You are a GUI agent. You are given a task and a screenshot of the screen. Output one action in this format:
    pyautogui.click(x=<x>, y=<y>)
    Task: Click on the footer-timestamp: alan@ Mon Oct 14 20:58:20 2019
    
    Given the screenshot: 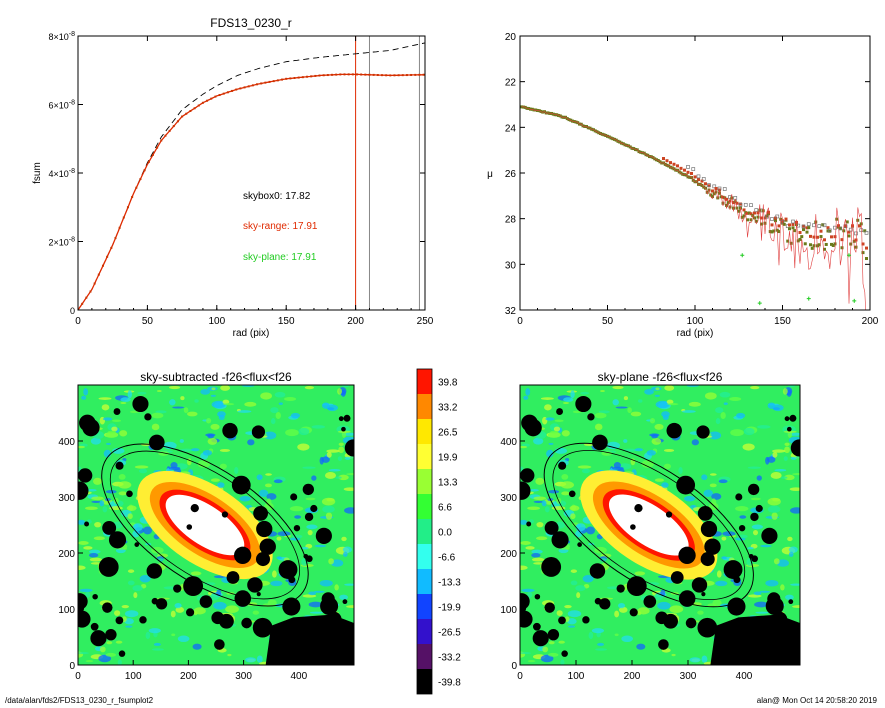 What is the action you would take?
    pyautogui.click(x=816, y=700)
    